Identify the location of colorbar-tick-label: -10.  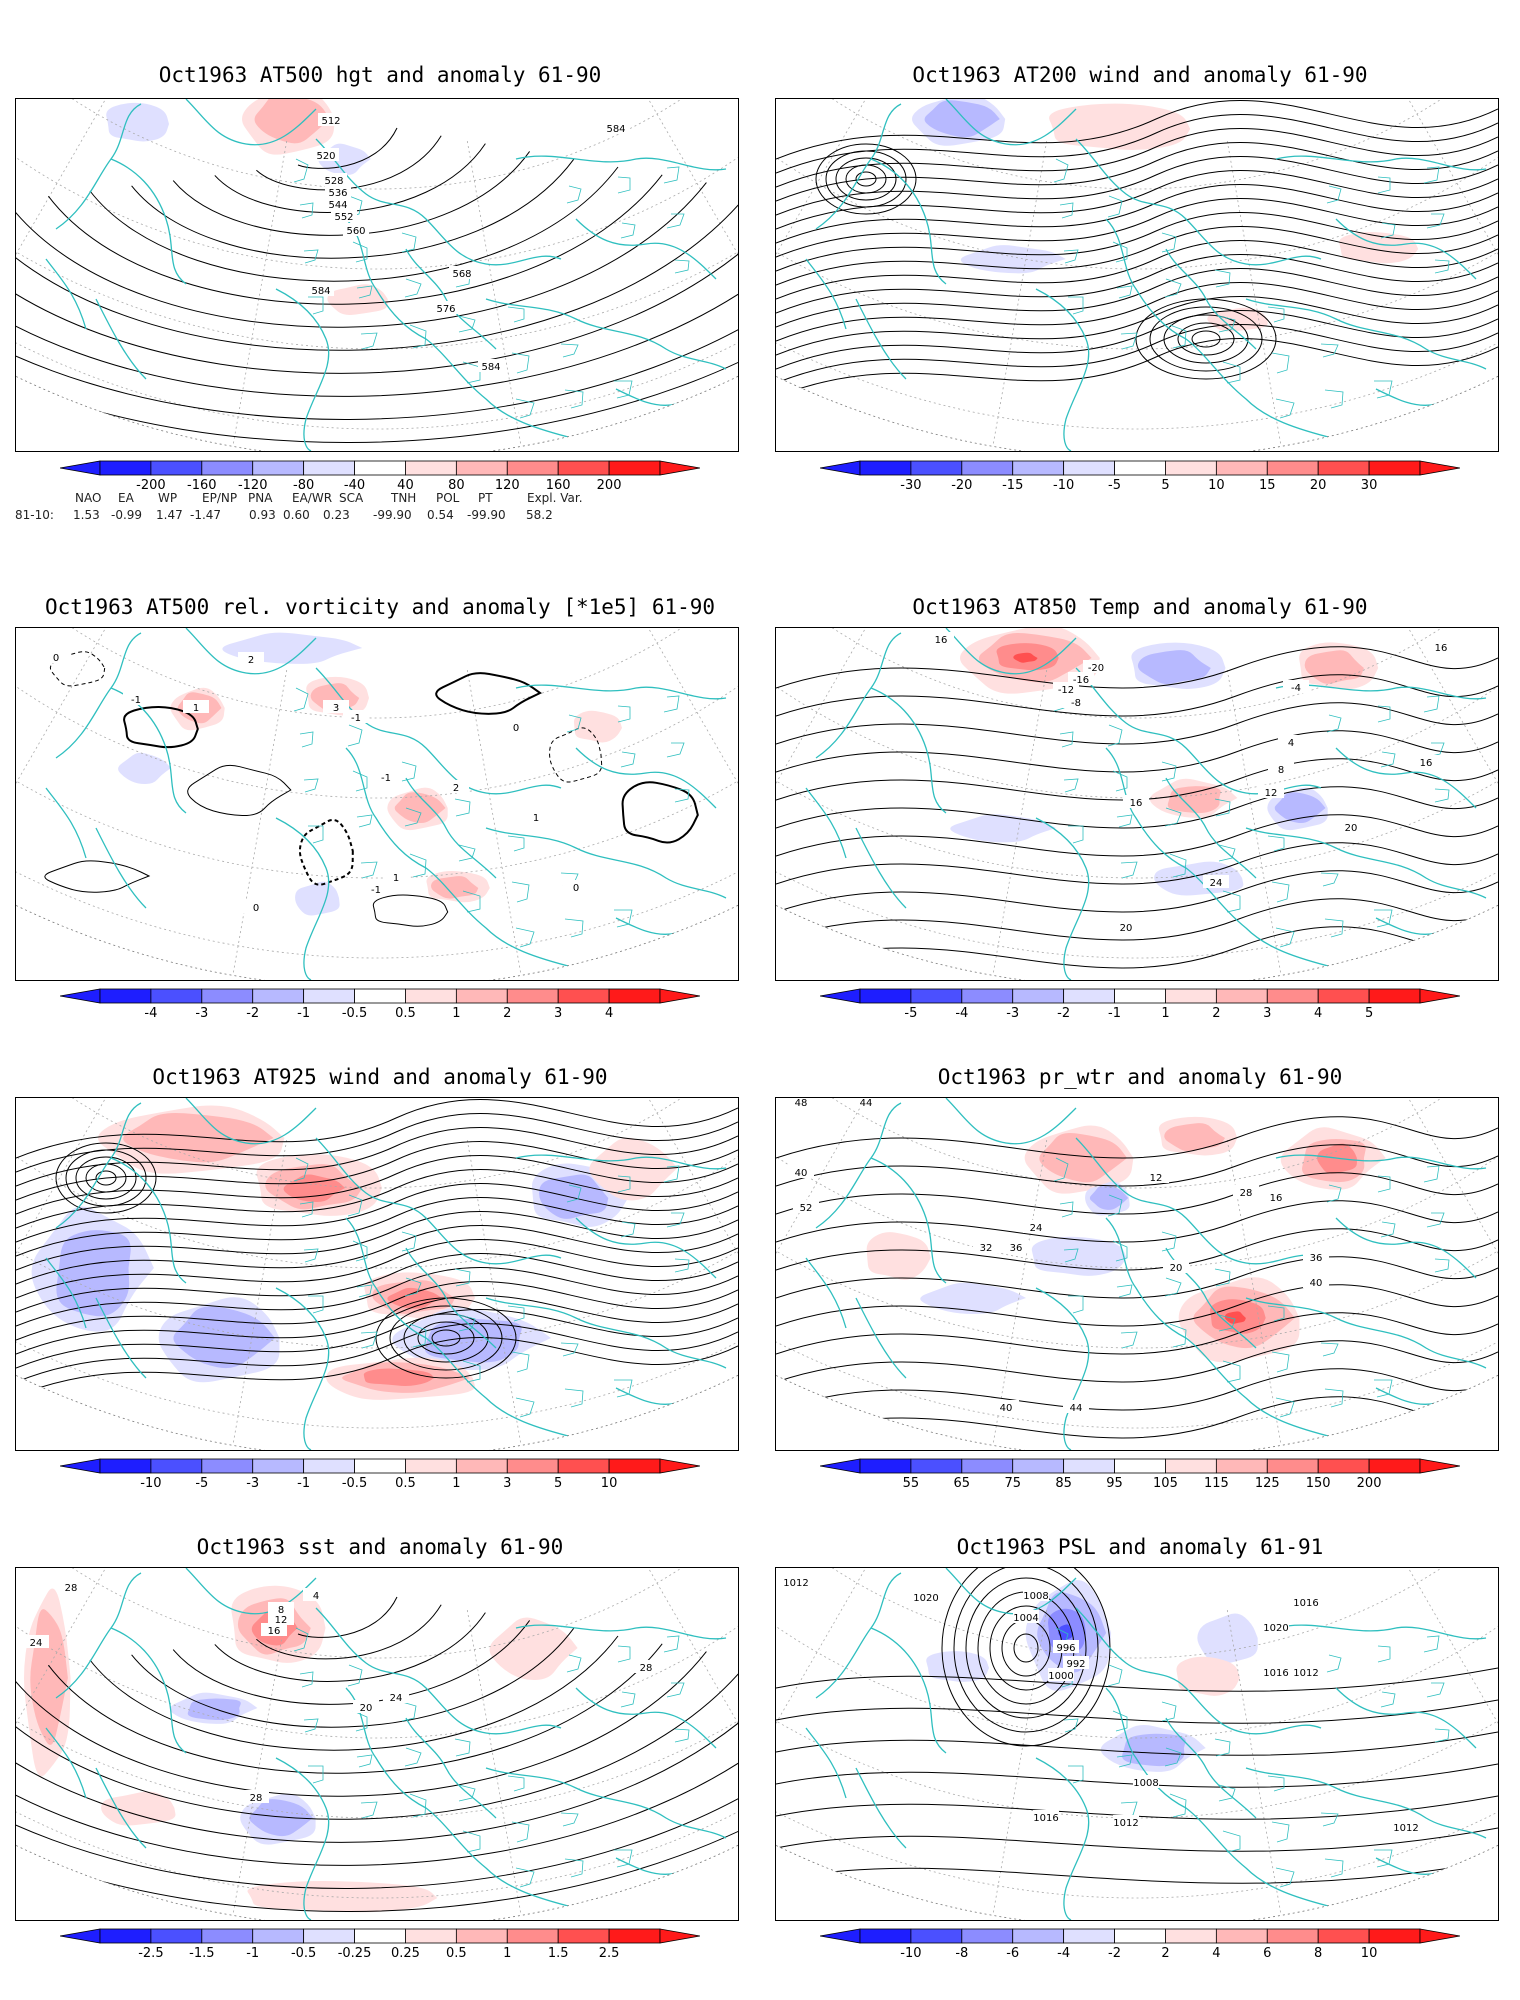
(151, 1483).